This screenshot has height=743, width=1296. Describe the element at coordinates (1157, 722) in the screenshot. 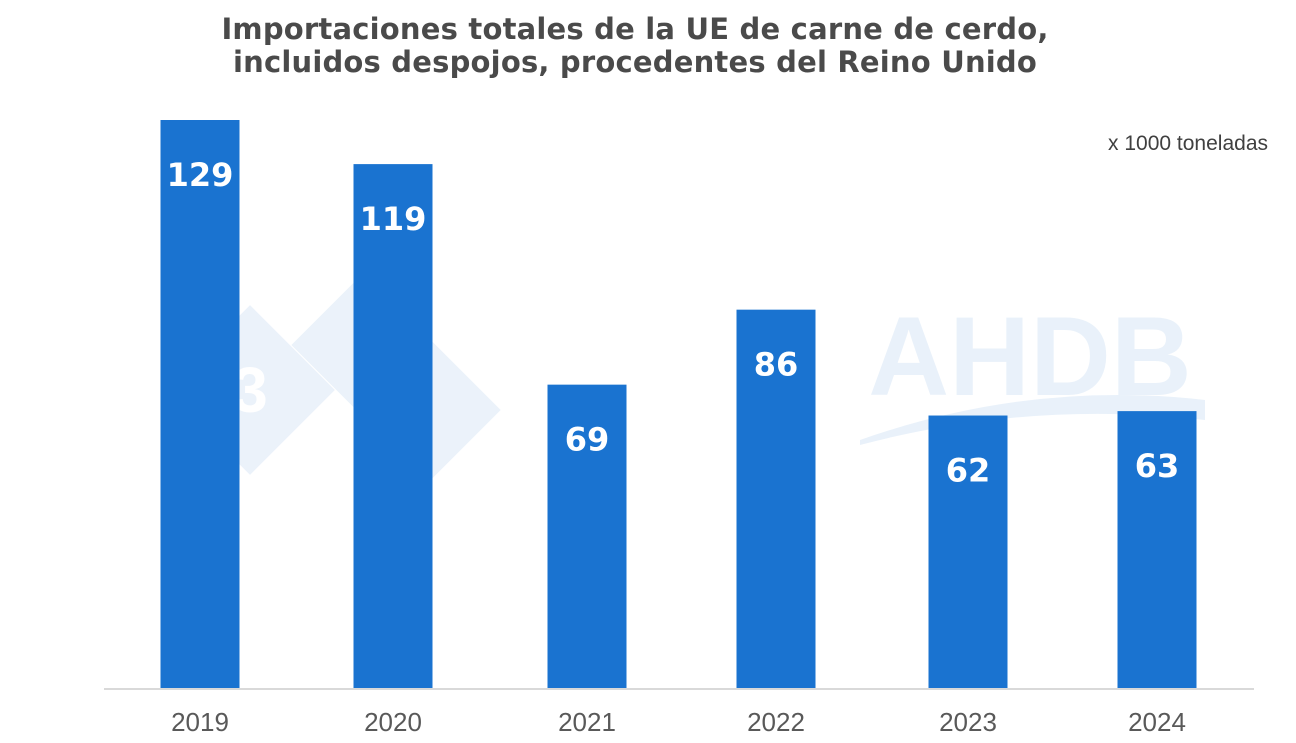

I see `x-tick-label-2024: 2024` at that location.